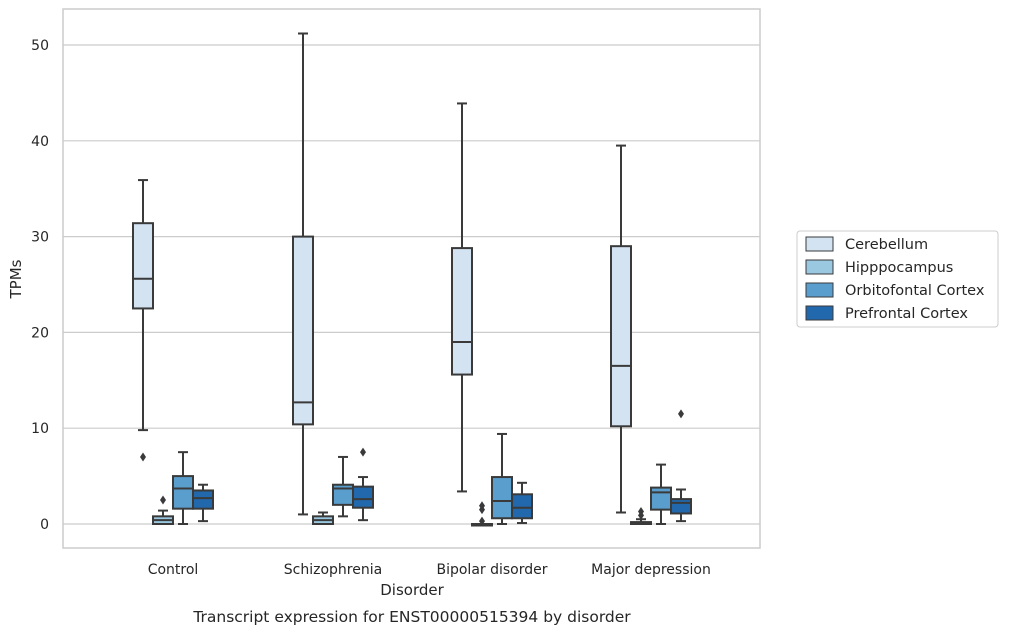  Describe the element at coordinates (899, 268) in the screenshot. I see `legend-label-2: Hipppocampus` at that location.